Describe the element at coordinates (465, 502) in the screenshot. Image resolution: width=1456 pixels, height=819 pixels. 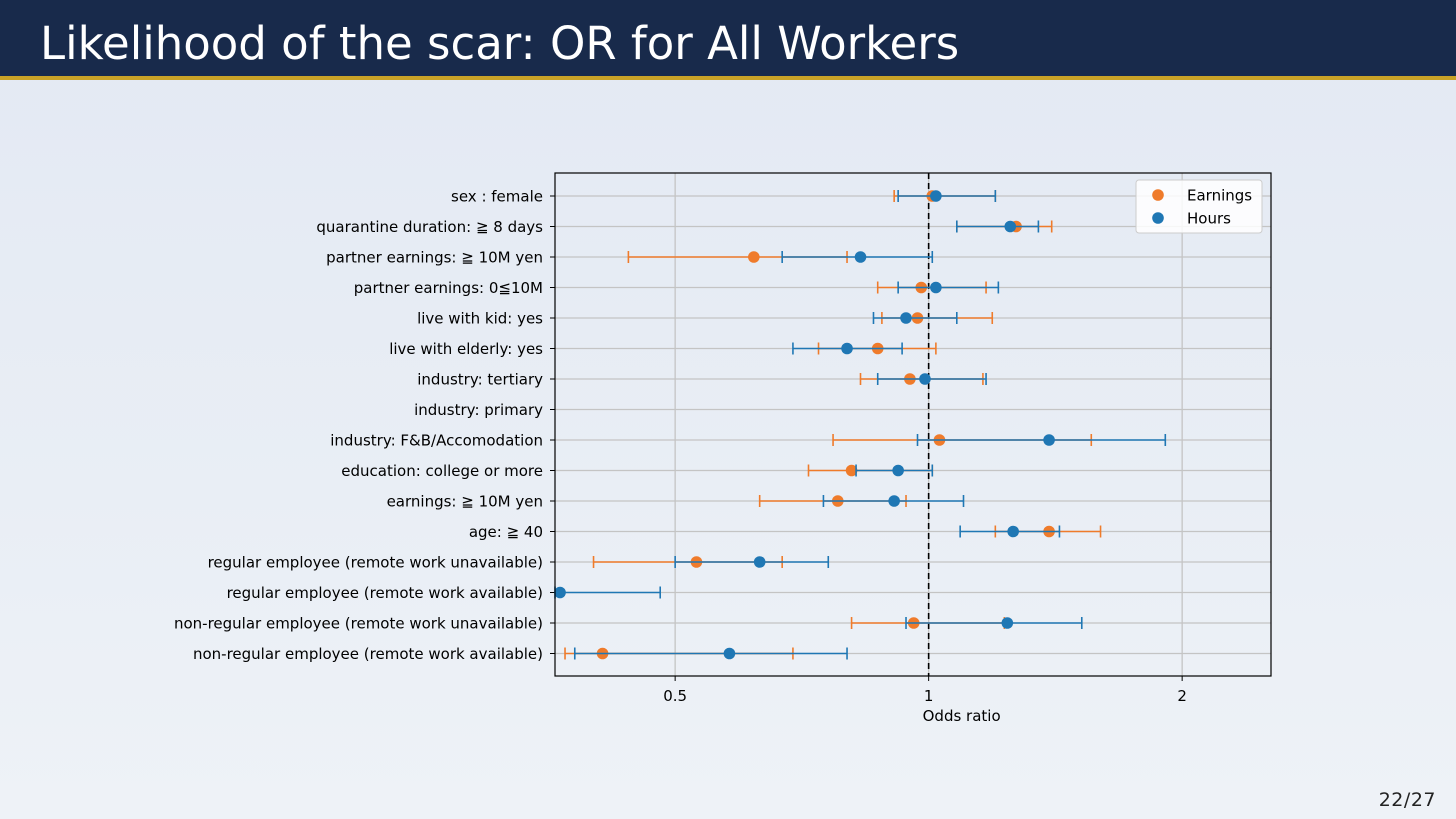
I see `y-tick-label: earnings: ≧ 10M yen` at that location.